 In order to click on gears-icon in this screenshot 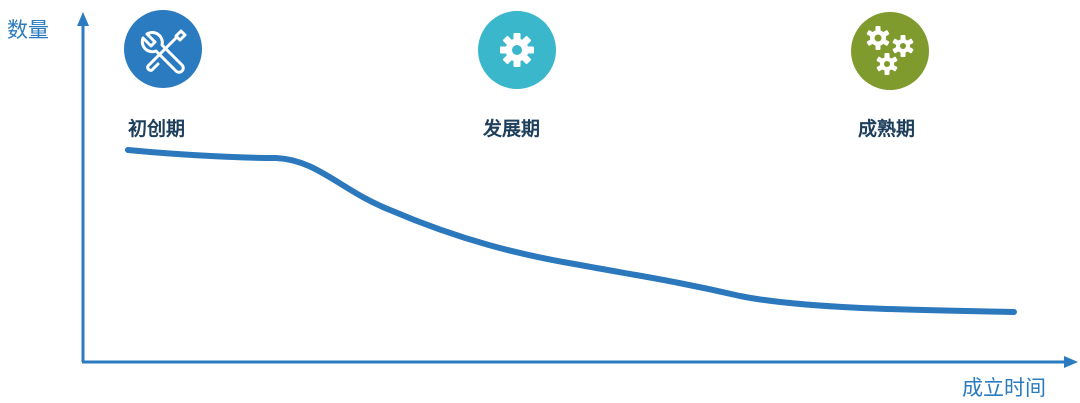, I will do `click(890, 50)`.